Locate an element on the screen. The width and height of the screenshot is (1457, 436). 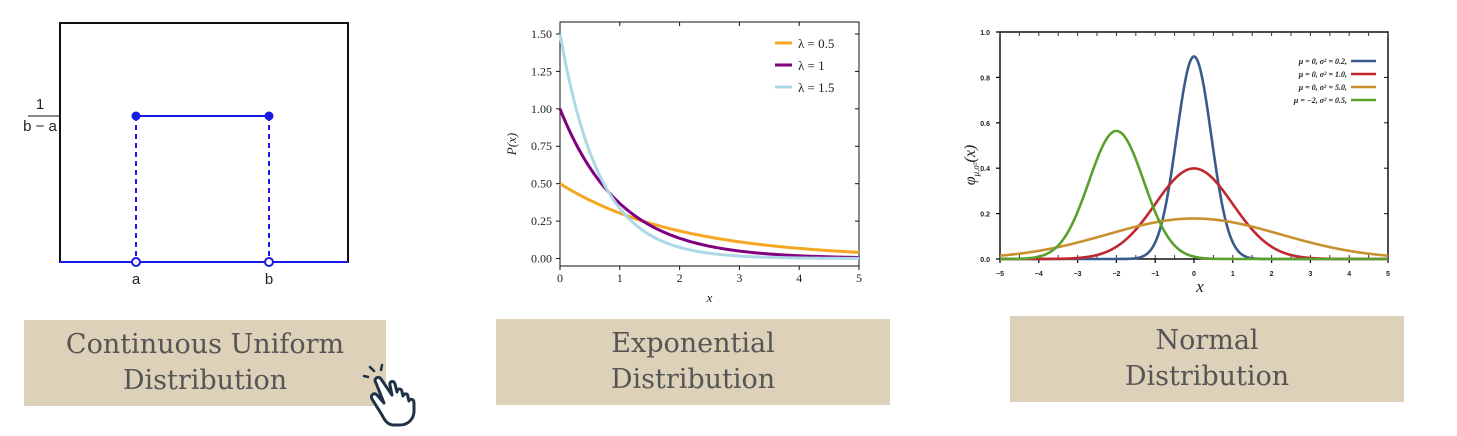
y-tick-label: 1.25 is located at coordinates (541, 71).